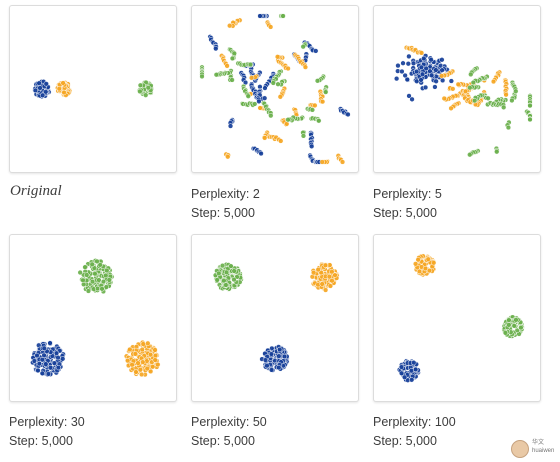 This screenshot has height=462, width=560. What do you see at coordinates (543, 451) in the screenshot?
I see `watermark-line-2: huaiwen` at bounding box center [543, 451].